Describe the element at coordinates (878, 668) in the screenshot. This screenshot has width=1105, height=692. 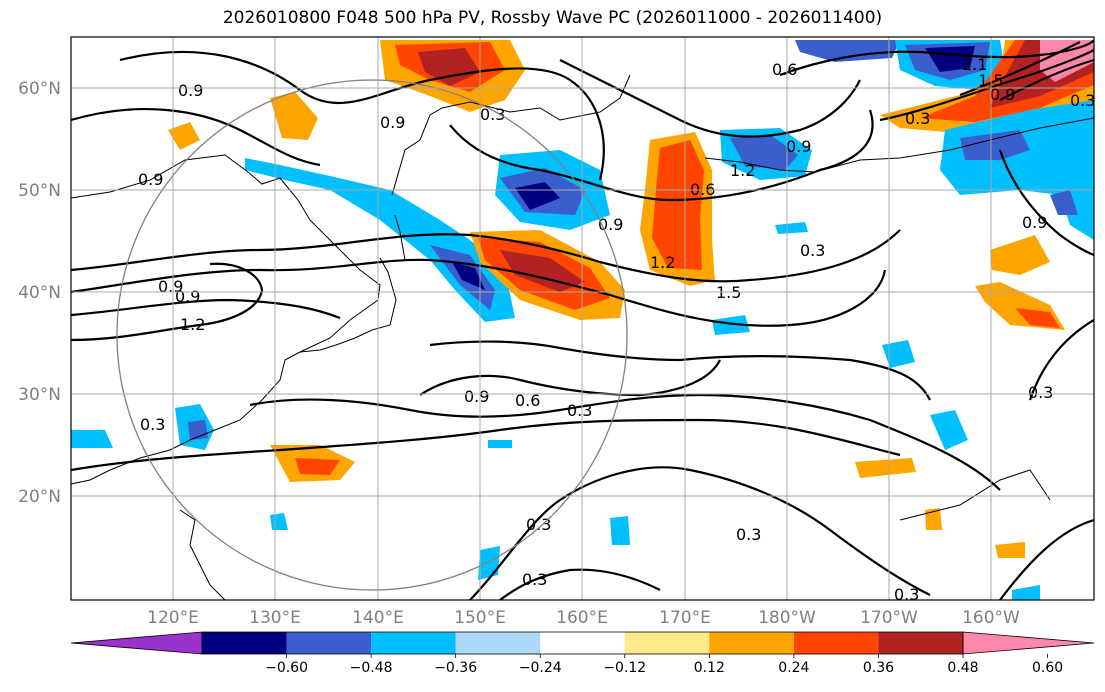
I see `colorbar-tick-label: 0.36` at that location.